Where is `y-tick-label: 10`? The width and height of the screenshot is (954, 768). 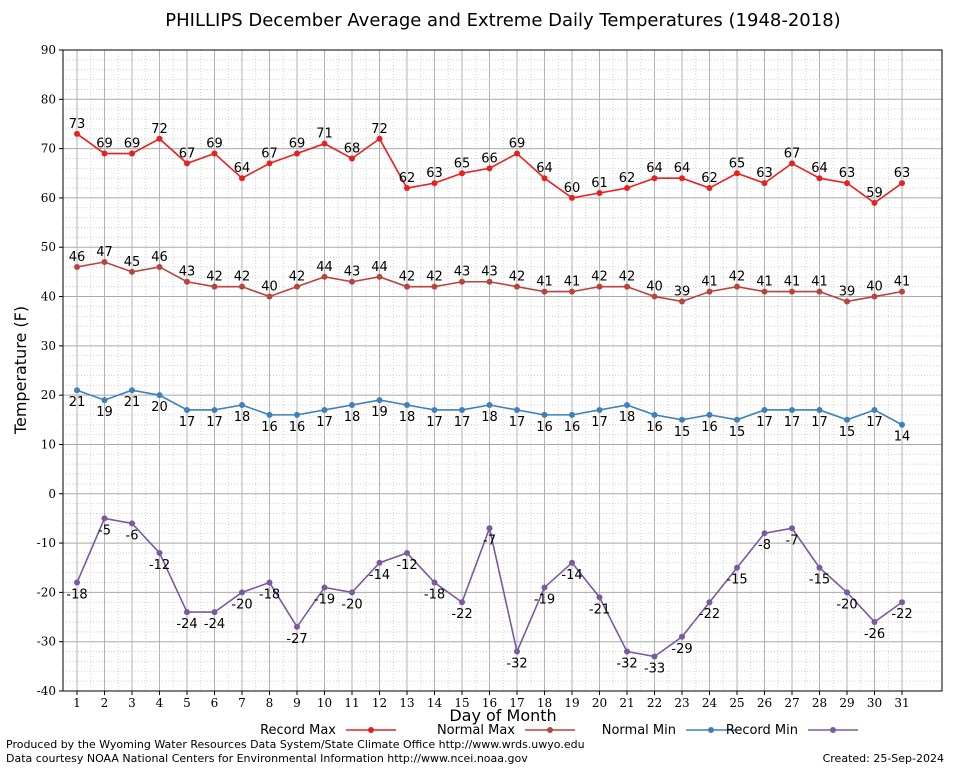 y-tick-label: 10 is located at coordinates (48, 444).